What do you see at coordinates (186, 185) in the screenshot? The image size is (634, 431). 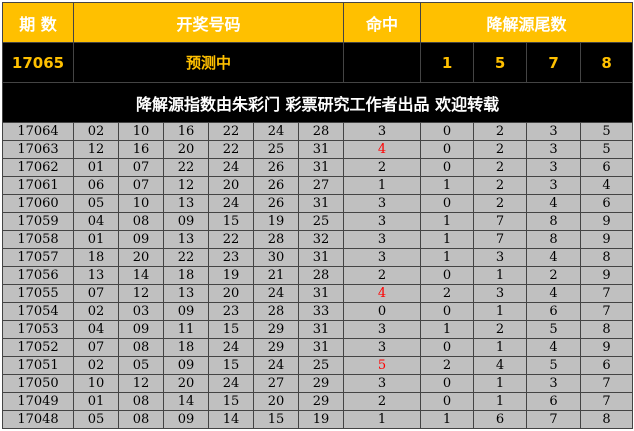 I see `number-cell: 12` at bounding box center [186, 185].